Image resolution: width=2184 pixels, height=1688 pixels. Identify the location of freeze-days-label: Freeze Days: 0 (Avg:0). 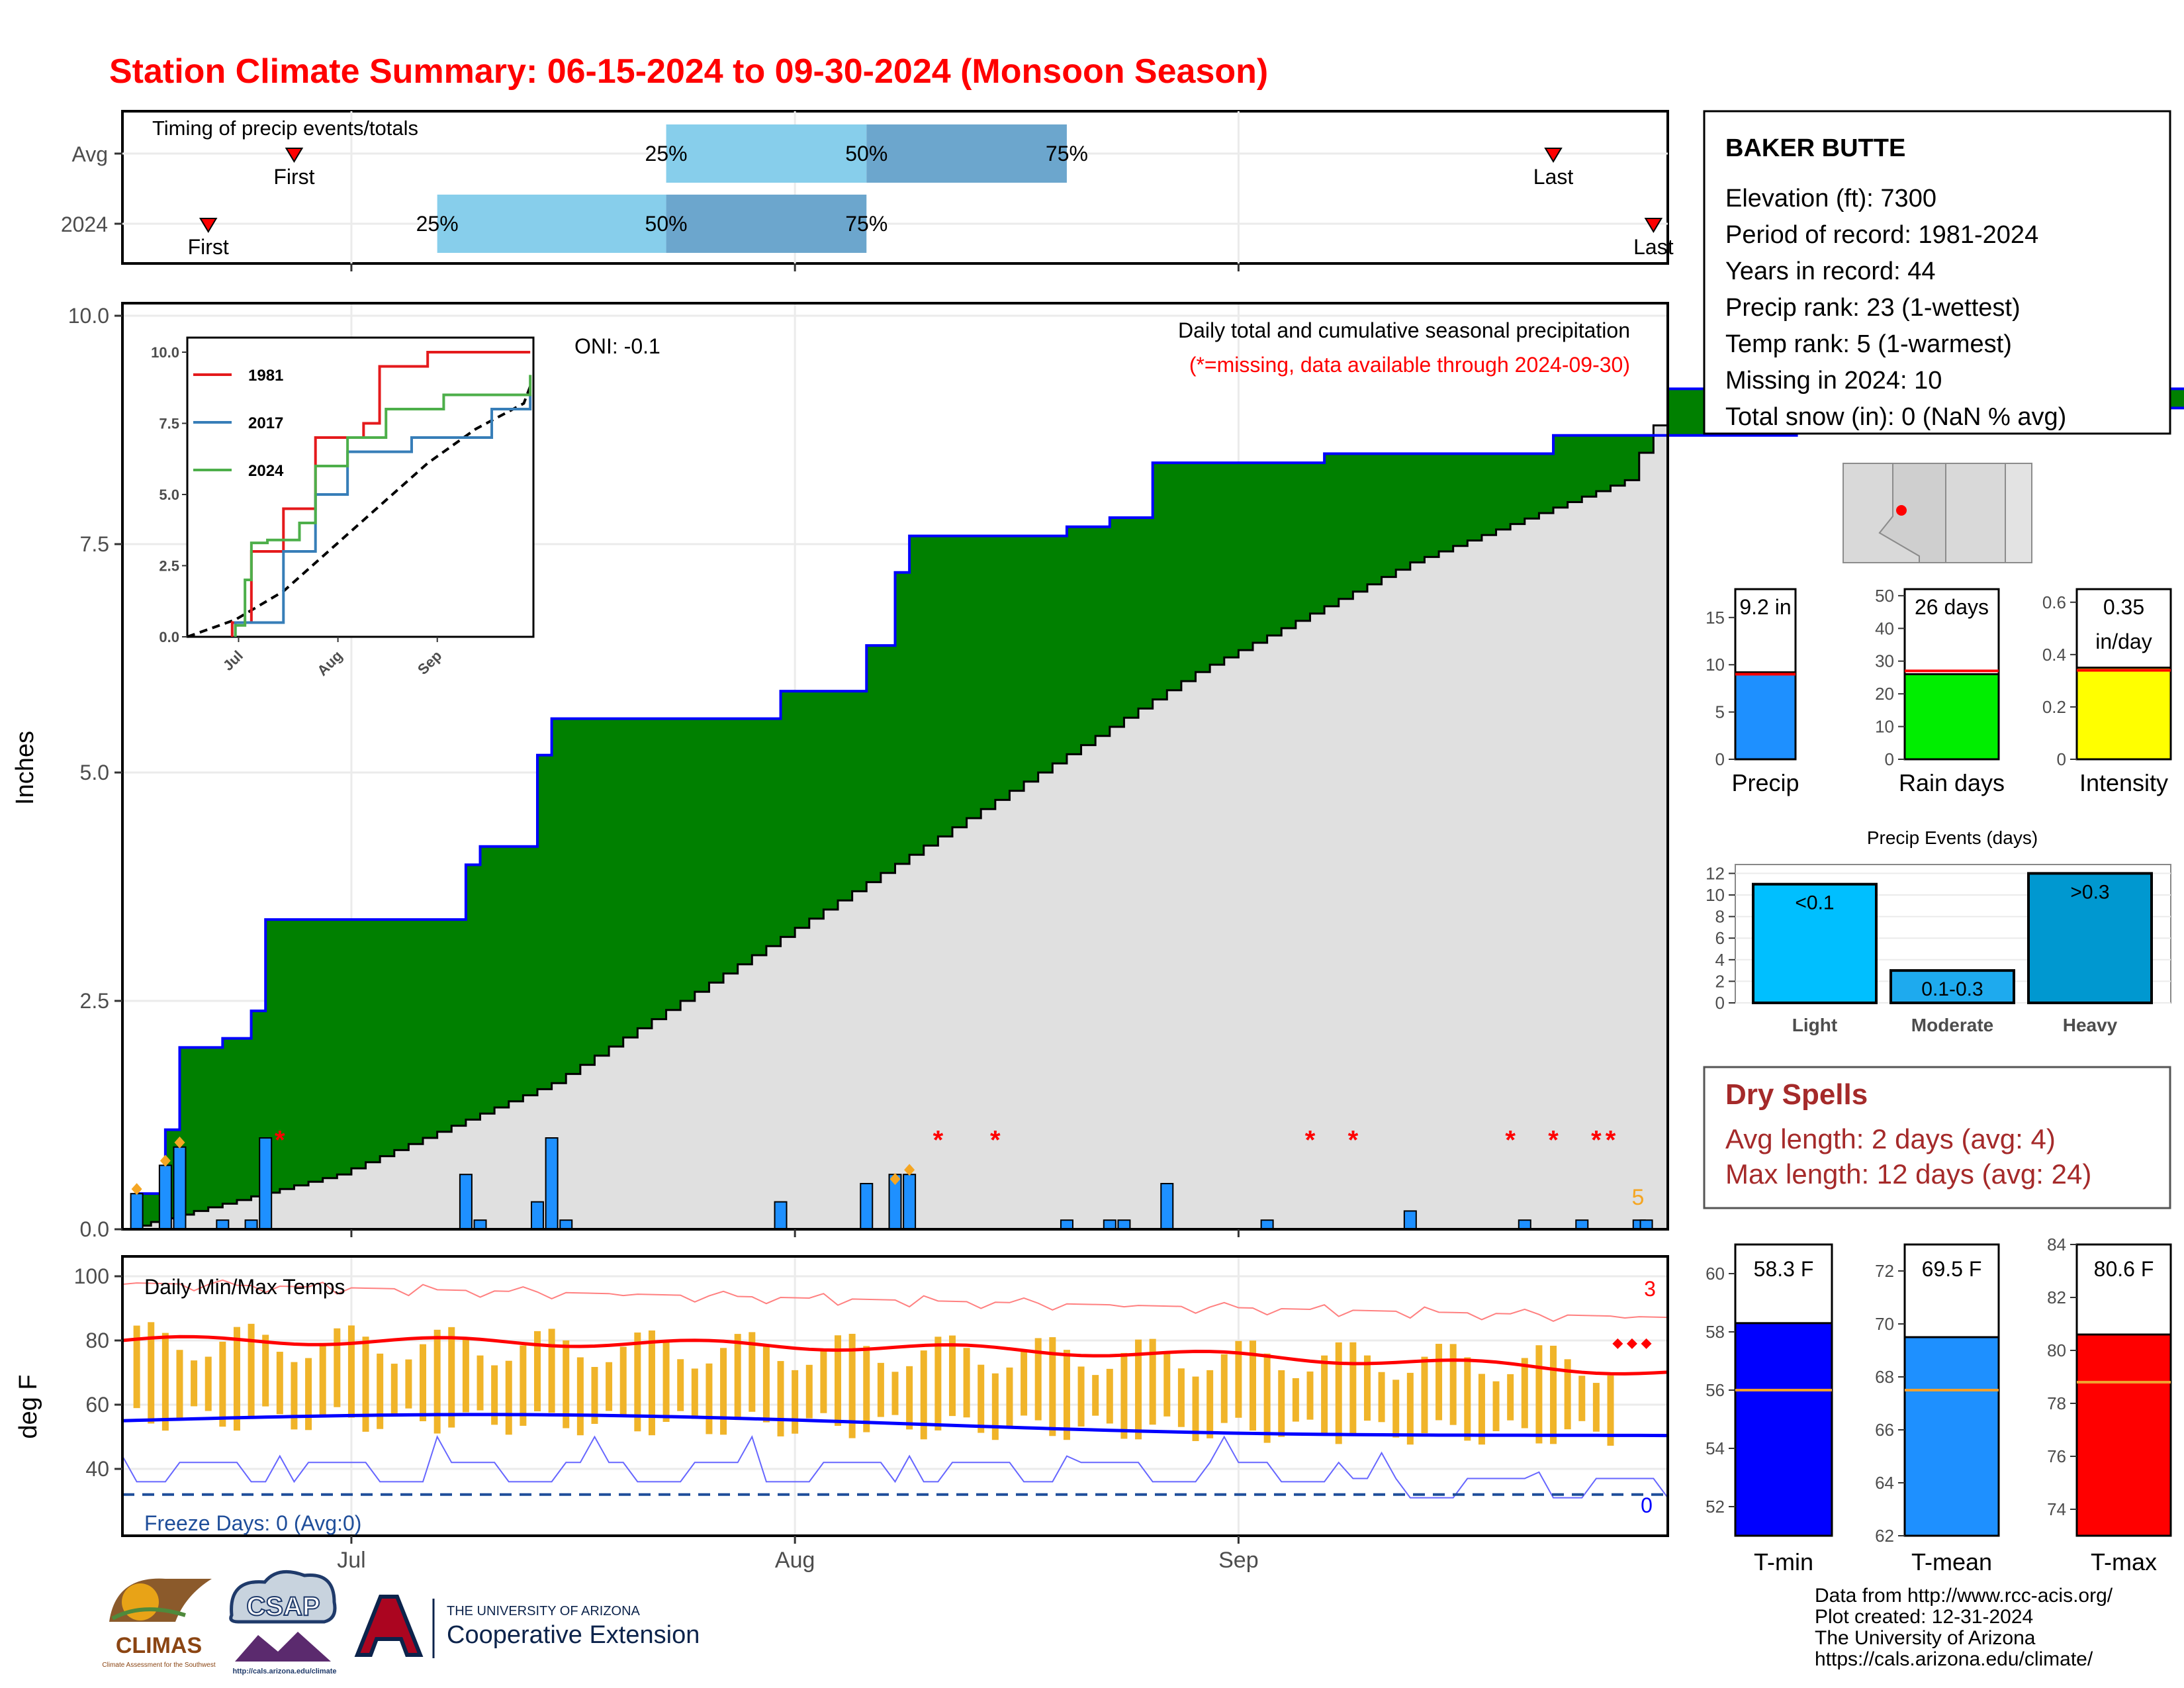
(252, 1523).